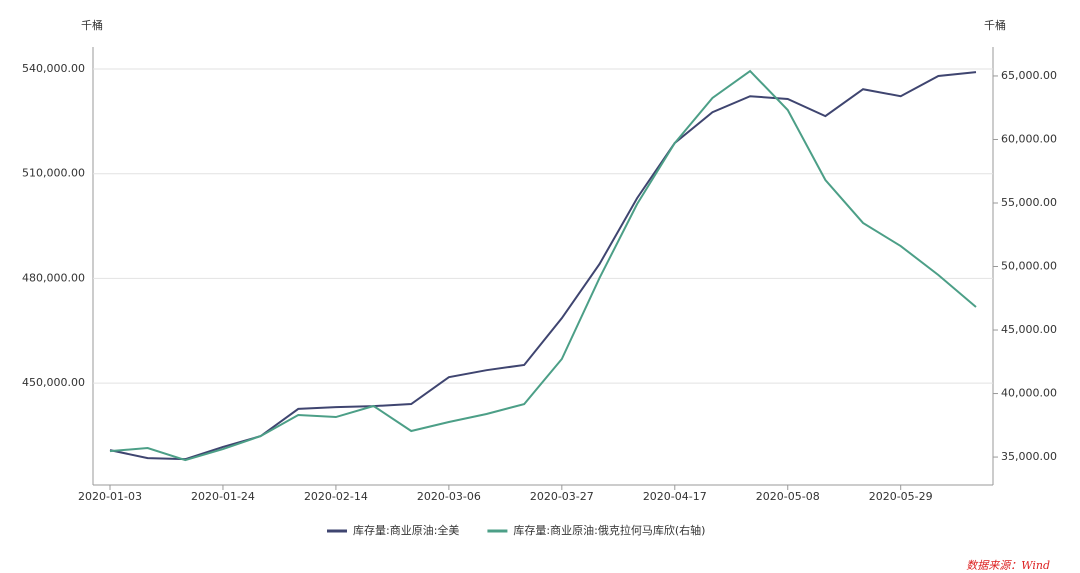 The width and height of the screenshot is (1080, 573). What do you see at coordinates (406, 530) in the screenshot?
I see `legend-label: 库存量:商业原油:全美` at bounding box center [406, 530].